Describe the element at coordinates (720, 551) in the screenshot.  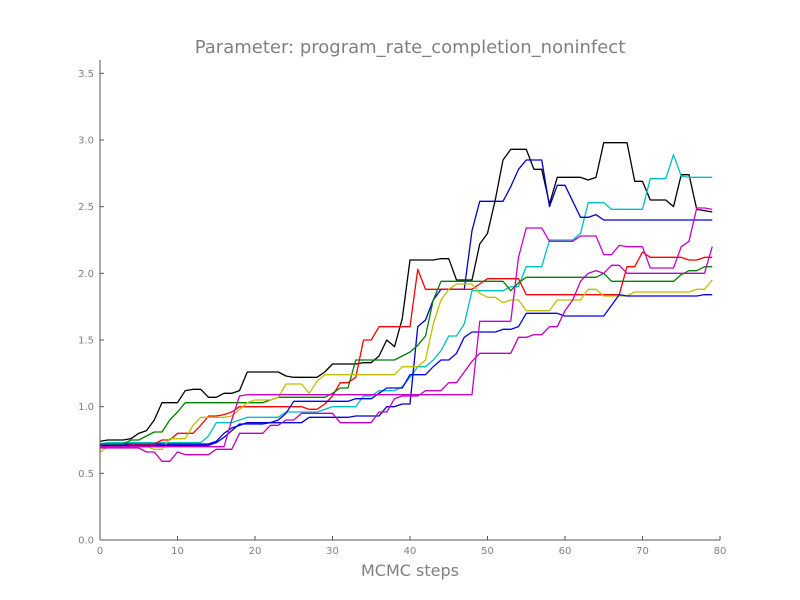
I see `x-tick-label: 80` at that location.